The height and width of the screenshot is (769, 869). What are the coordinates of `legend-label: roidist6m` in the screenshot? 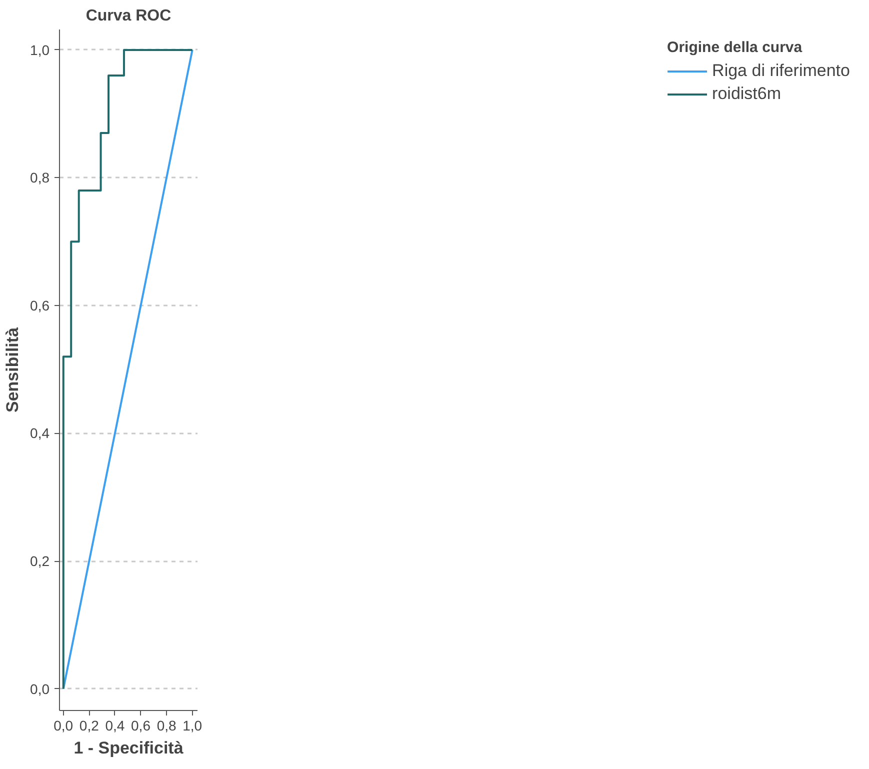 It's located at (747, 94).